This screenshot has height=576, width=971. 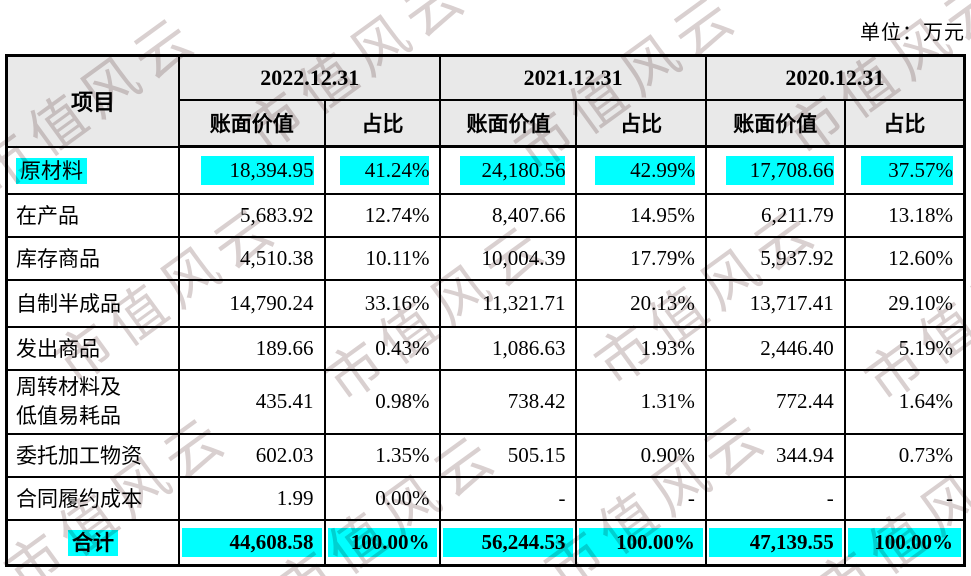 I want to click on value-cell: 10.11%, so click(x=382, y=258).